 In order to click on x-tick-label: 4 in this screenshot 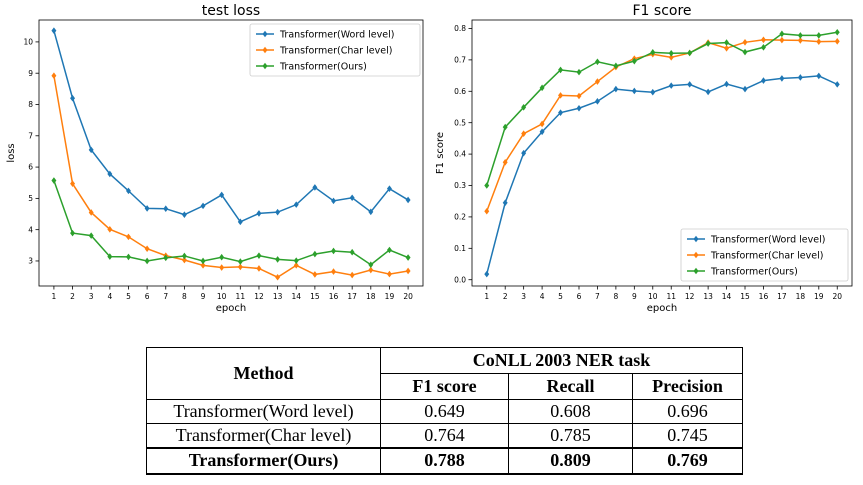, I will do `click(542, 296)`.